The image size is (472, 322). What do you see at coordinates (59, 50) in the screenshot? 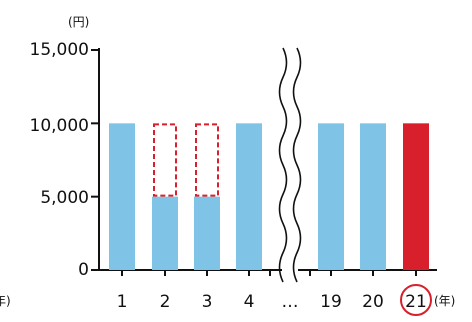
I see `y-tick-label: 15,000` at bounding box center [59, 50].